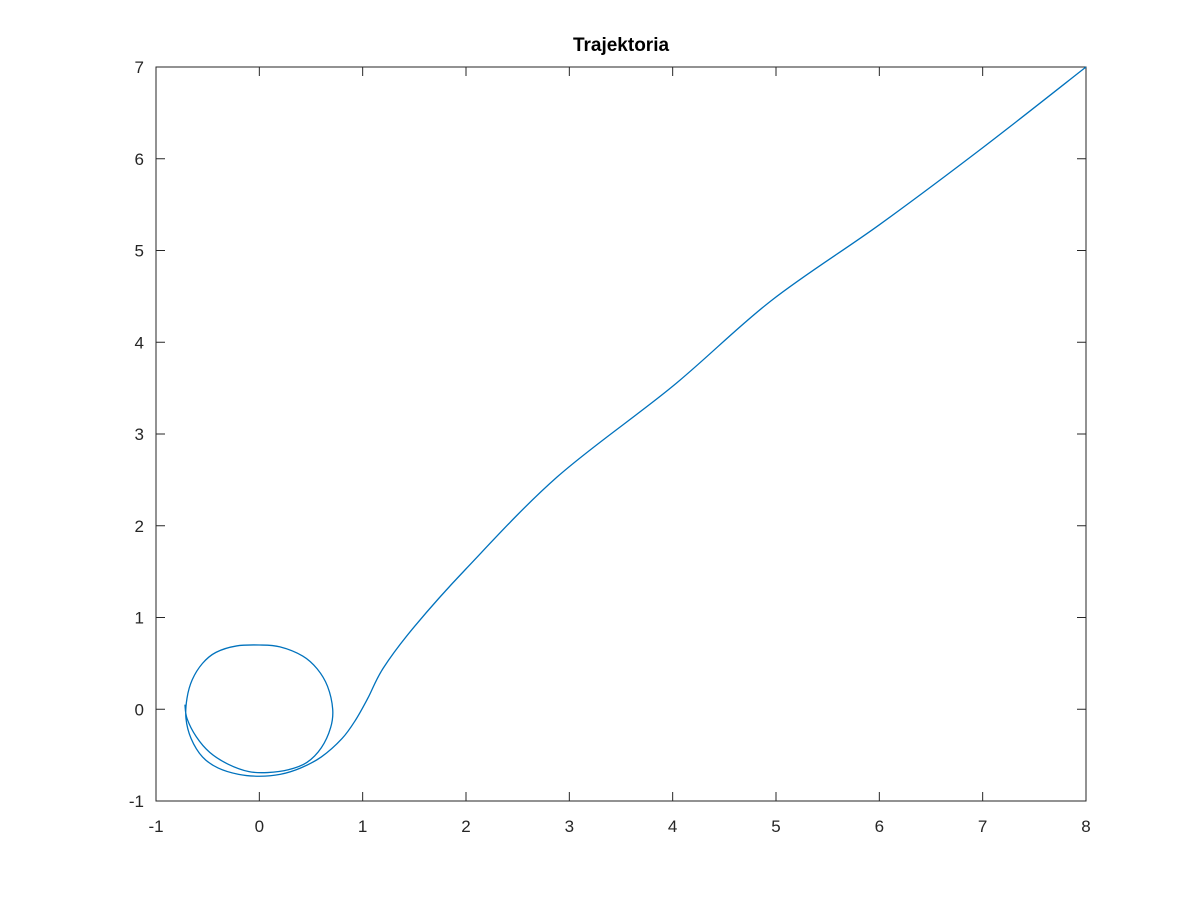  Describe the element at coordinates (569, 826) in the screenshot. I see `x-tick-label: 3` at that location.